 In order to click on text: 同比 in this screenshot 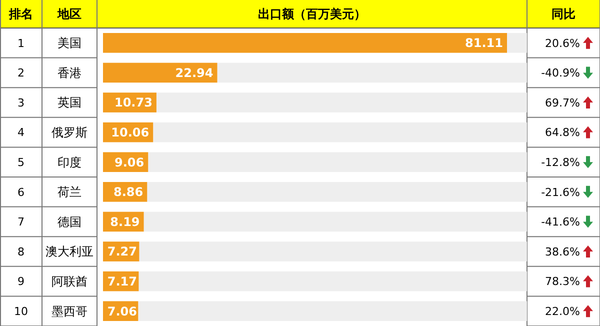, I will do `click(564, 14)`.